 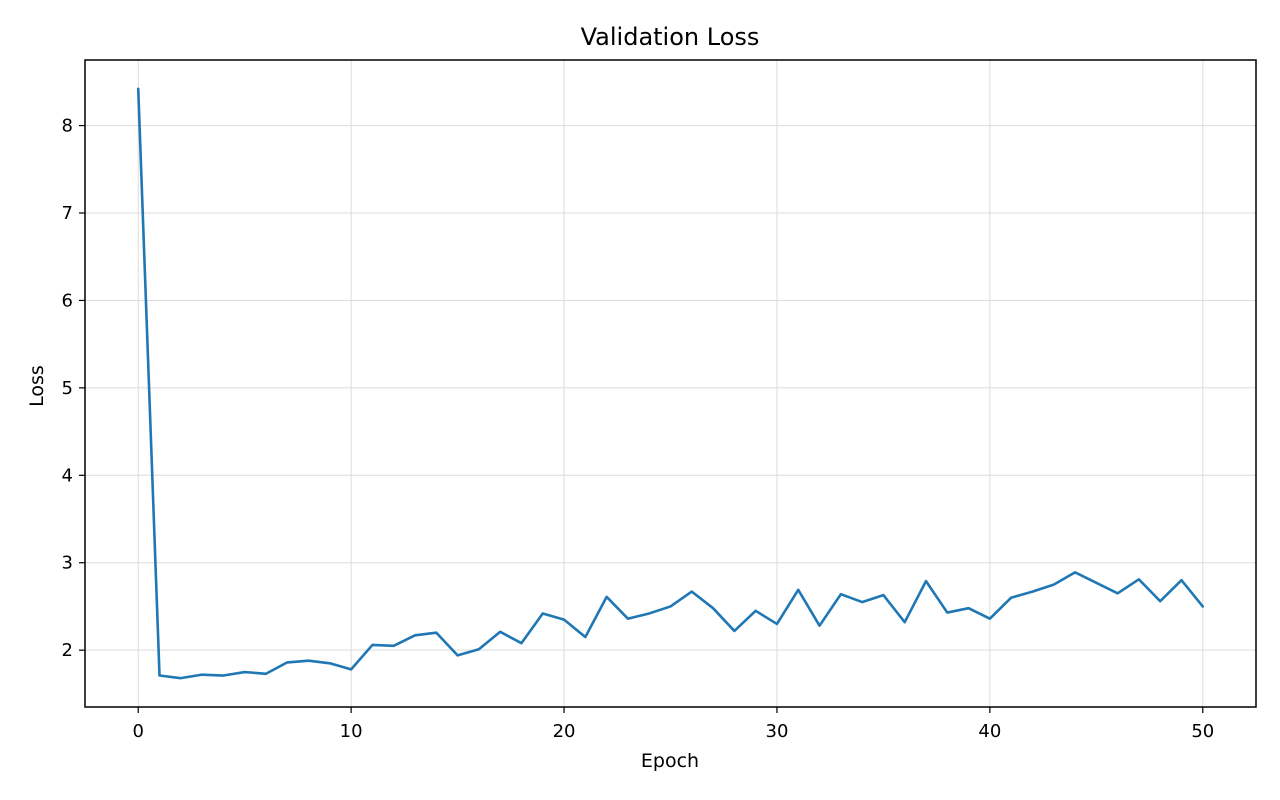 What do you see at coordinates (1202, 731) in the screenshot?
I see `x-tick-label: 50` at bounding box center [1202, 731].